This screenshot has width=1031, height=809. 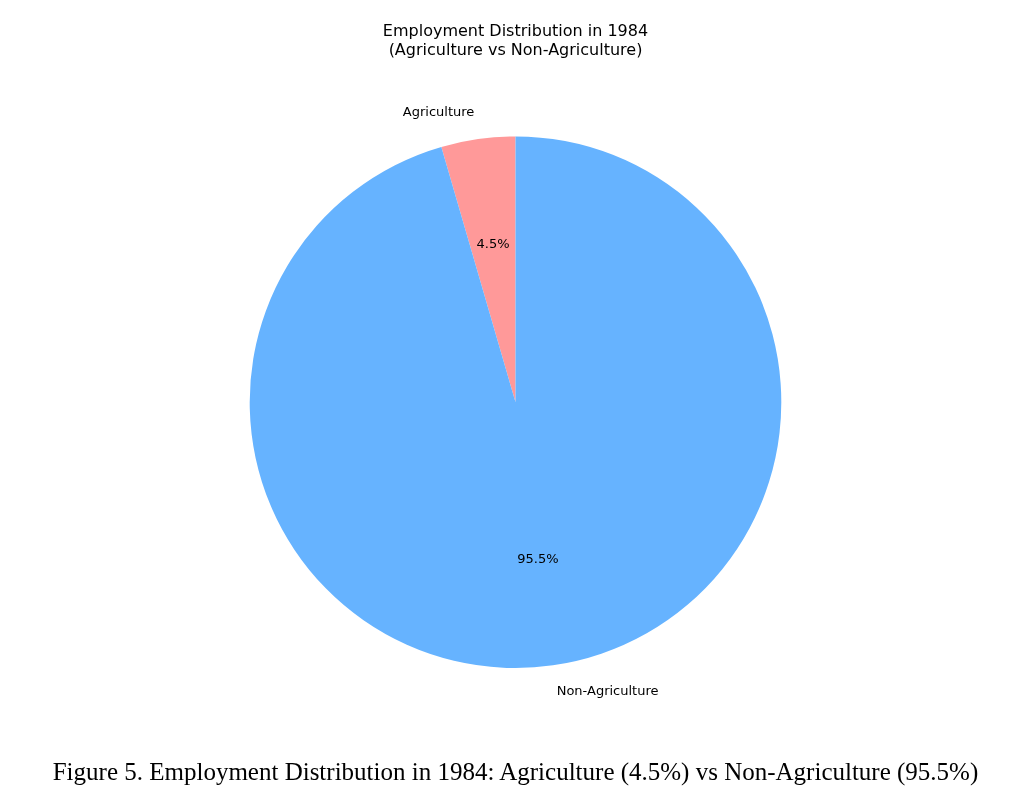 I want to click on data-label: 95.5%, so click(x=538, y=559).